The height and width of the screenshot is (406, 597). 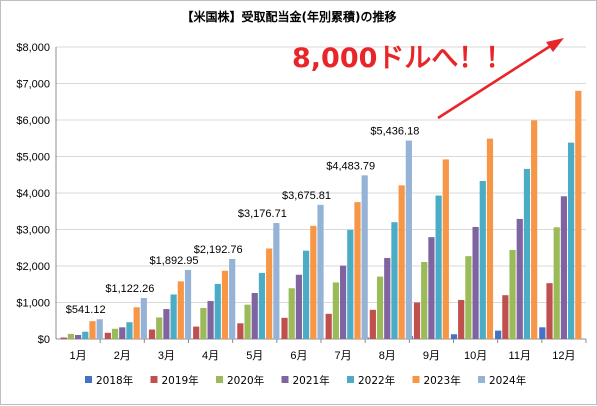 What do you see at coordinates (245, 380) in the screenshot?
I see `legend-label: 2020年` at bounding box center [245, 380].